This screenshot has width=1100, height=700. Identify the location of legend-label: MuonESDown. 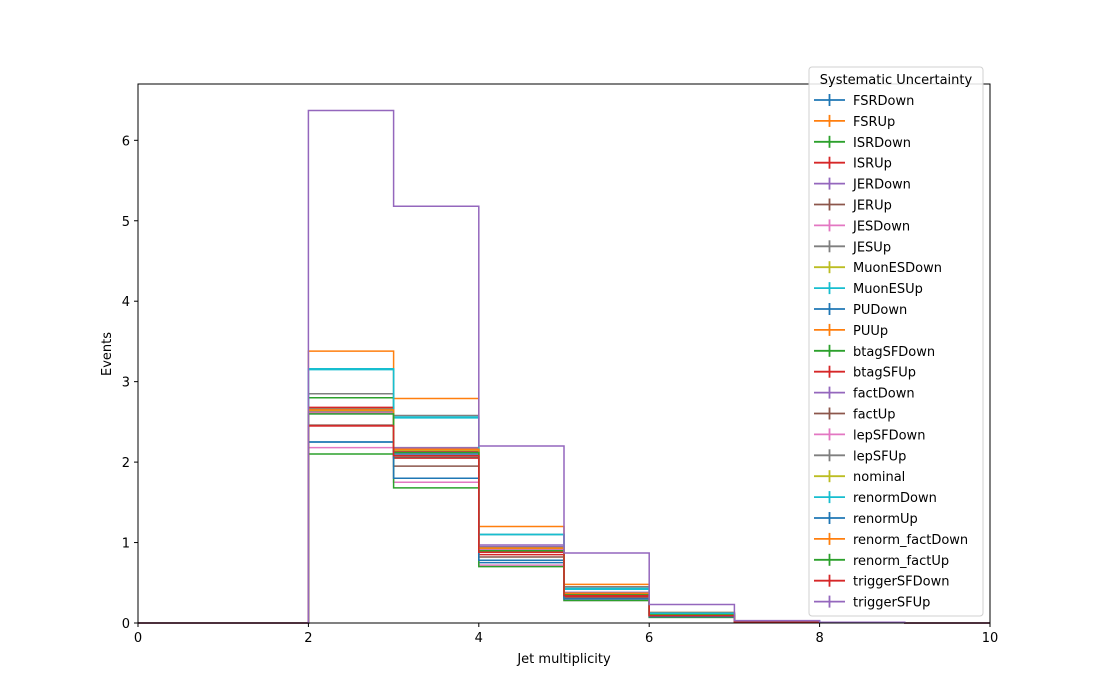
(897, 268).